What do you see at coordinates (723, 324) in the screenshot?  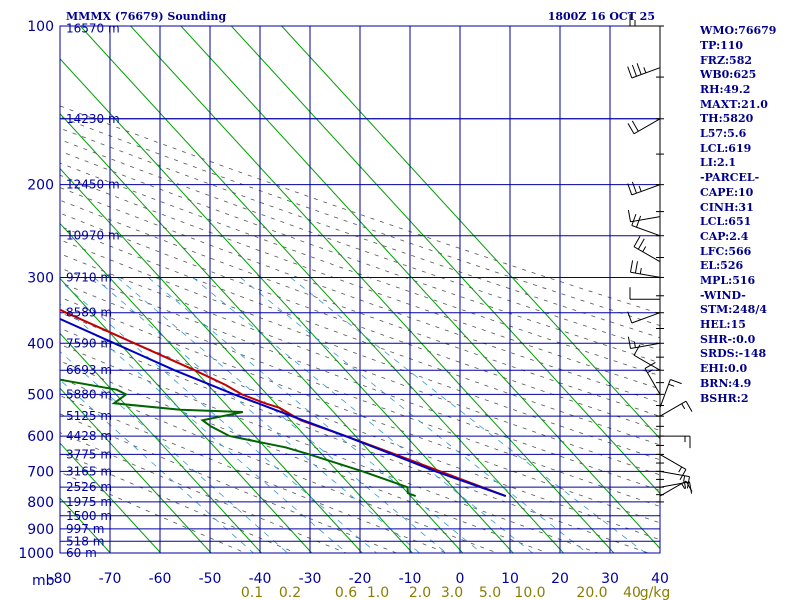 I see `index-line: HEL:15` at bounding box center [723, 324].